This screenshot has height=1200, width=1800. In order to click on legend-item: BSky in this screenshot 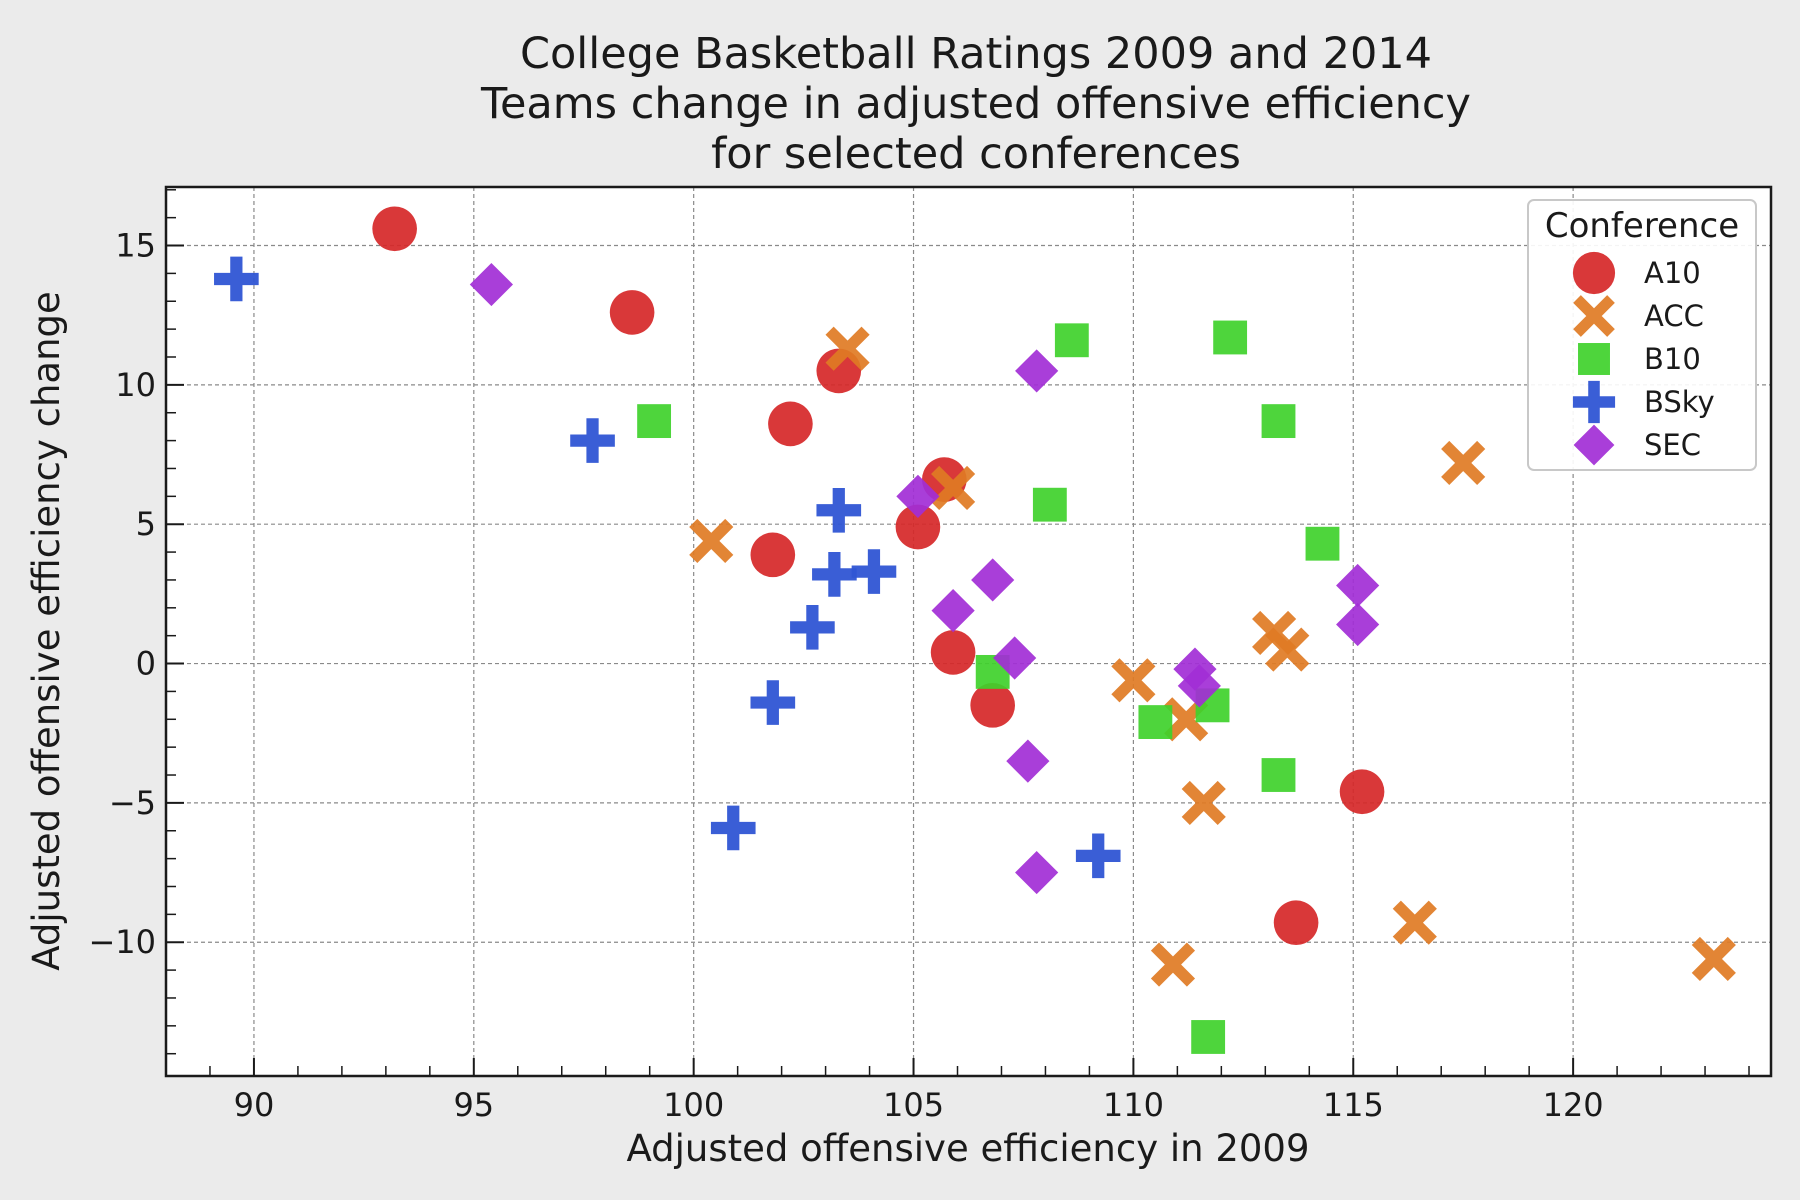, I will do `click(1643, 402)`.